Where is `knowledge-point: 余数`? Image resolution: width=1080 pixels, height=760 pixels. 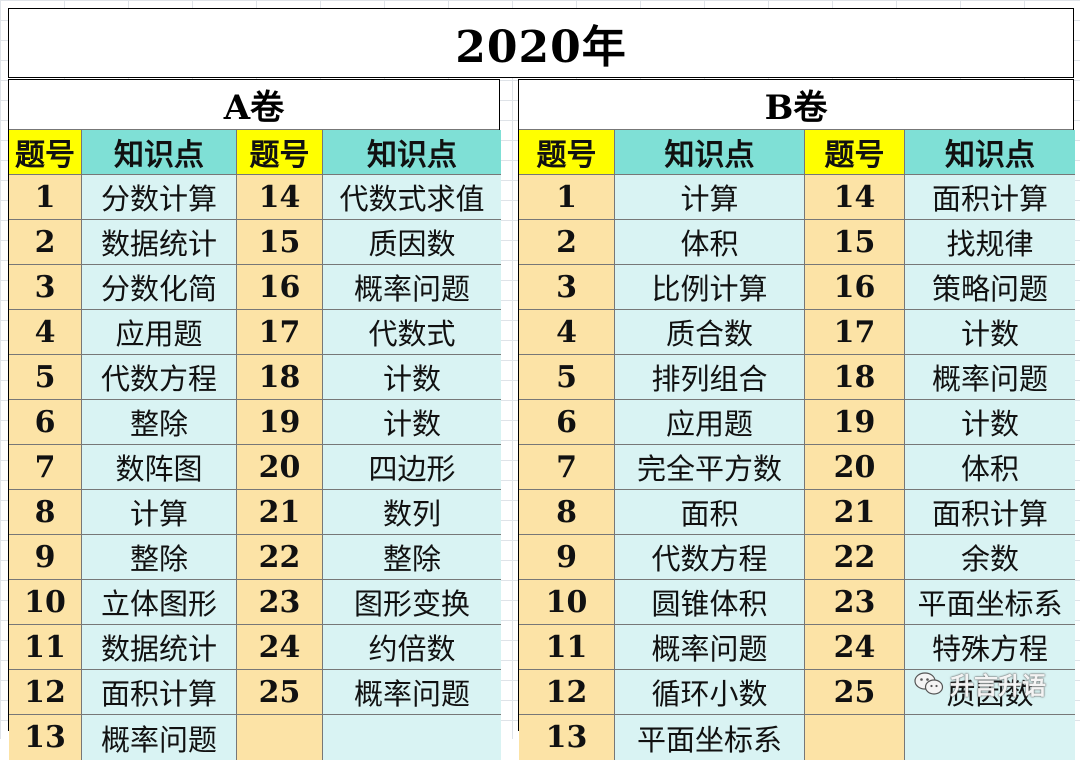 knowledge-point: 余数 is located at coordinates (990, 557).